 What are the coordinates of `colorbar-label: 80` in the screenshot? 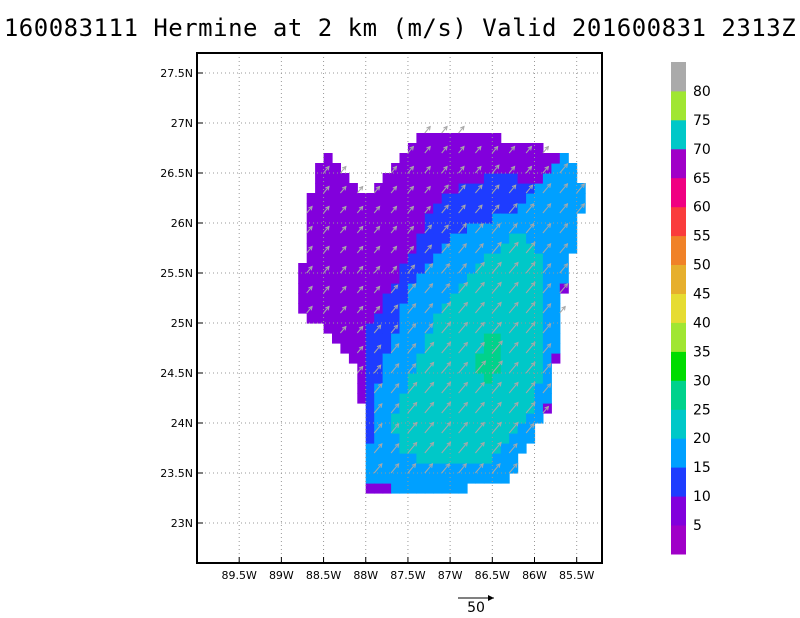 It's located at (702, 92).